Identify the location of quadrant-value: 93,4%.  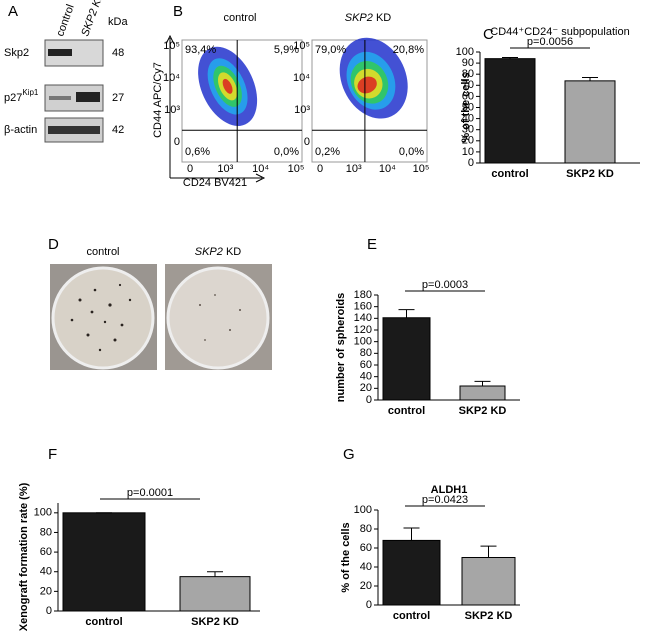
(200, 50).